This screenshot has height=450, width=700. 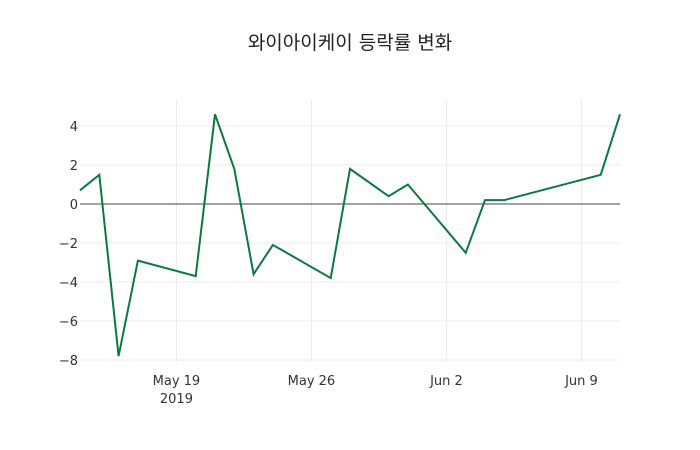 I want to click on x-tick-label: May 19, so click(x=177, y=381).